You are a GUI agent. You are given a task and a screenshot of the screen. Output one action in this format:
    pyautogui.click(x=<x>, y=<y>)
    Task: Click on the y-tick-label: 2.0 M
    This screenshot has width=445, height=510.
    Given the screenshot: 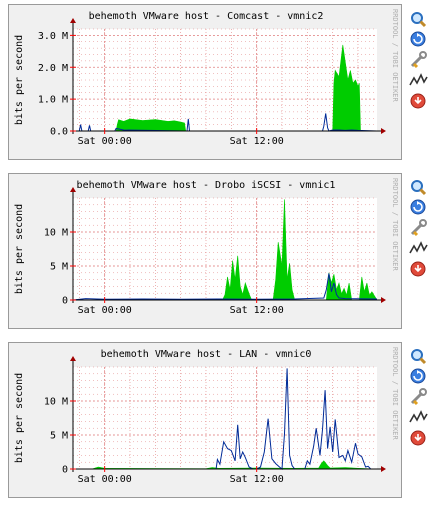 What is the action you would take?
    pyautogui.click(x=53, y=68)
    